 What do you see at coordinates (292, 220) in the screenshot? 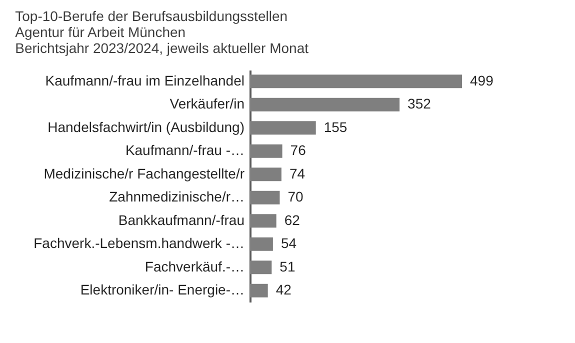
I see `data-label: 62` at bounding box center [292, 220].